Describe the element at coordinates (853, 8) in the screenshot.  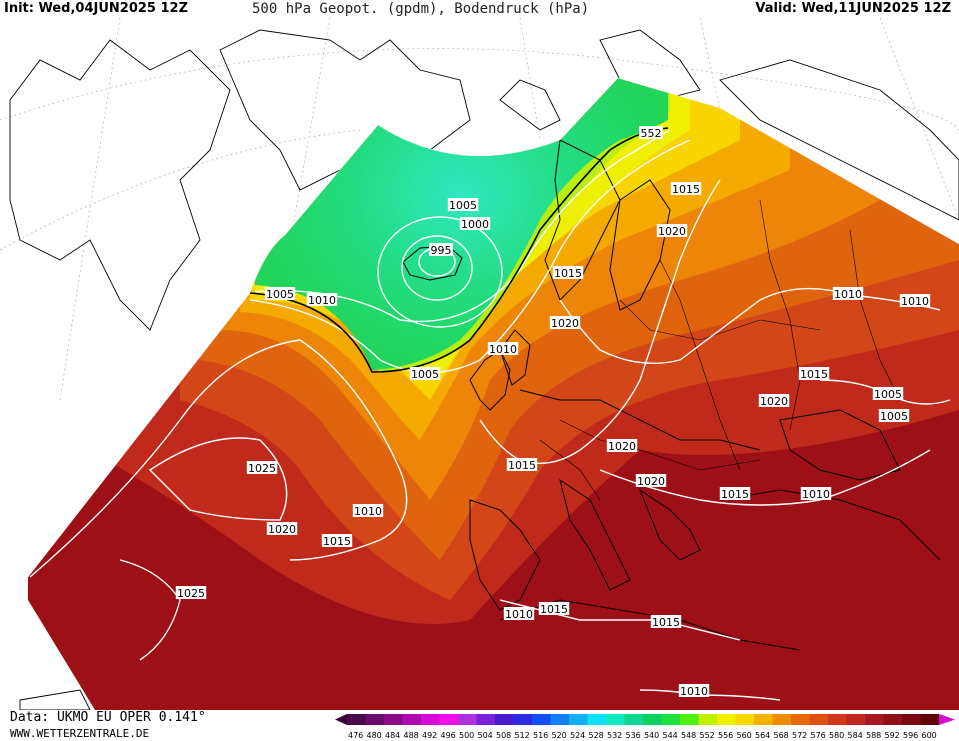
I see `valid-time-label: Valid: Wed,11JUN2025 12Z` at that location.